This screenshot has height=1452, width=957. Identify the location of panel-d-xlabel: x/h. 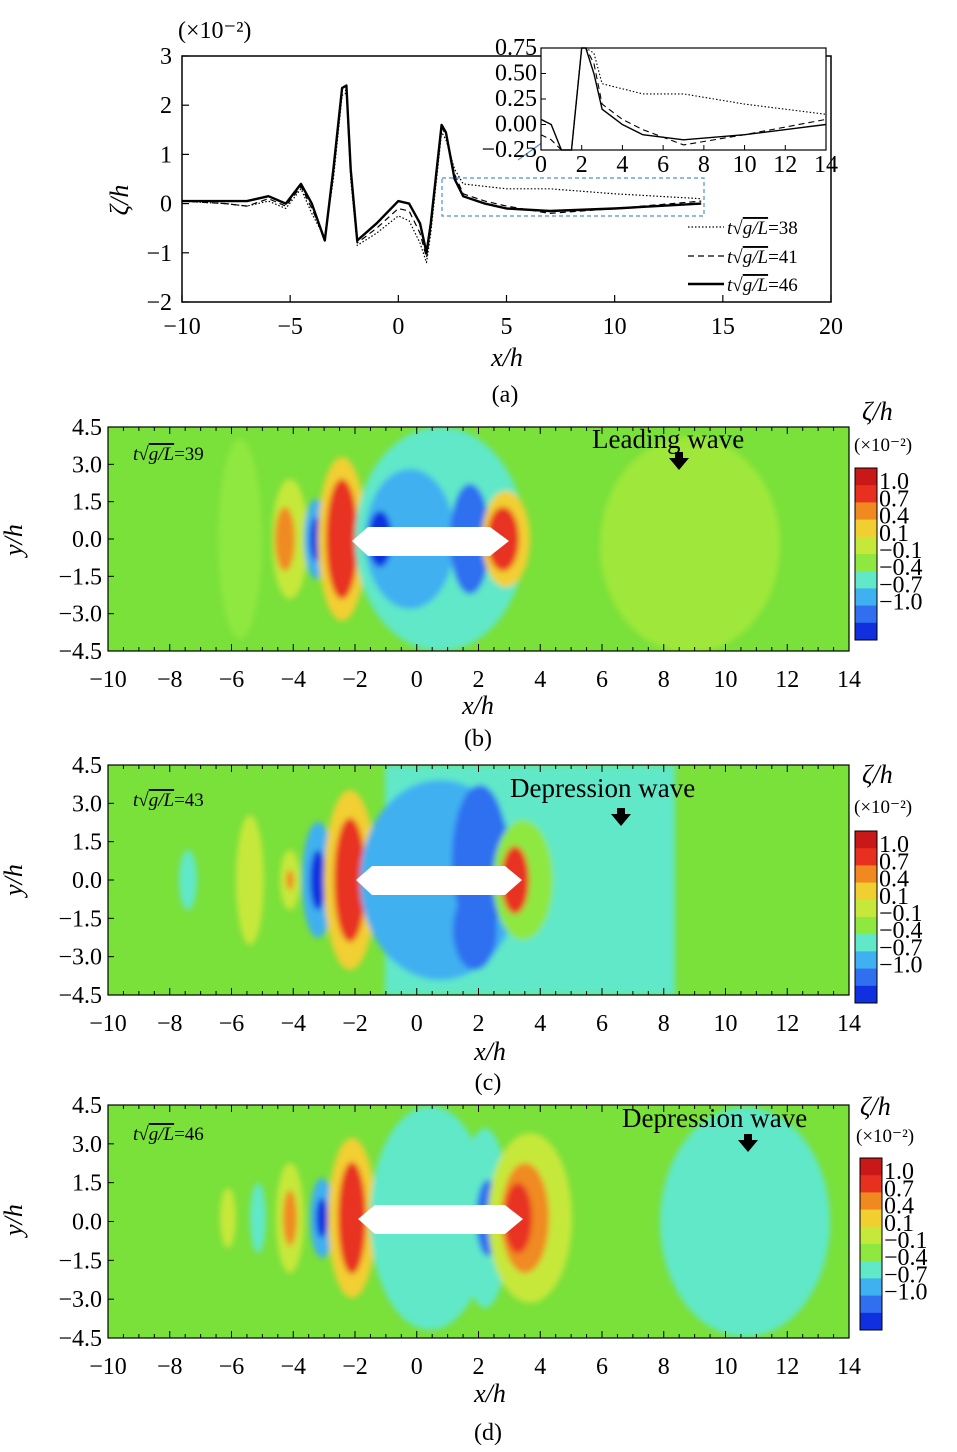
(489, 1393).